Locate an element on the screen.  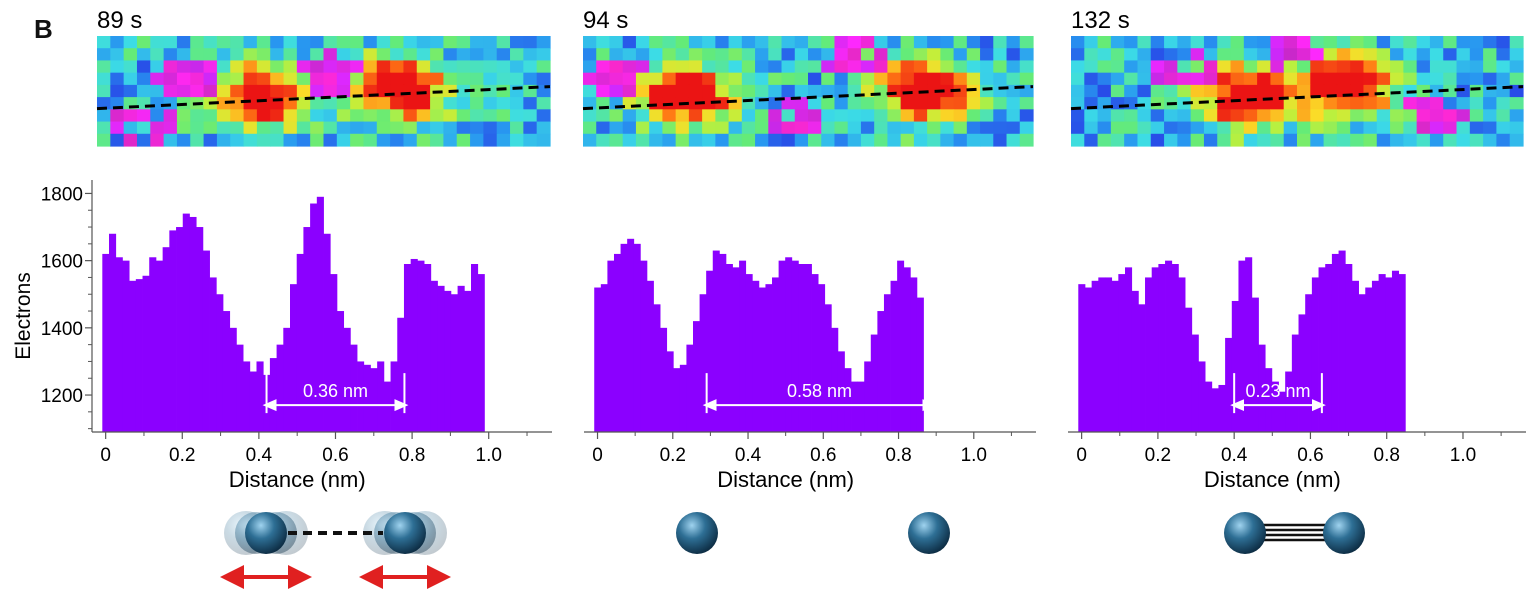
histogram-bars is located at coordinates (759, 335).